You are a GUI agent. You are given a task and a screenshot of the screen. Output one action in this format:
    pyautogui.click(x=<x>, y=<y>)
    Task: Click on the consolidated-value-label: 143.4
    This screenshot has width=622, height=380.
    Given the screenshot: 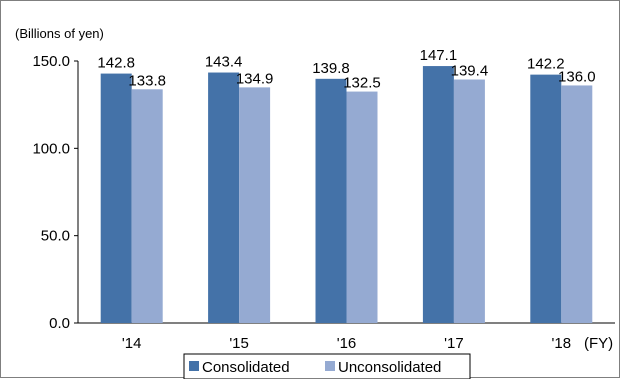 What is the action you would take?
    pyautogui.click(x=224, y=62)
    